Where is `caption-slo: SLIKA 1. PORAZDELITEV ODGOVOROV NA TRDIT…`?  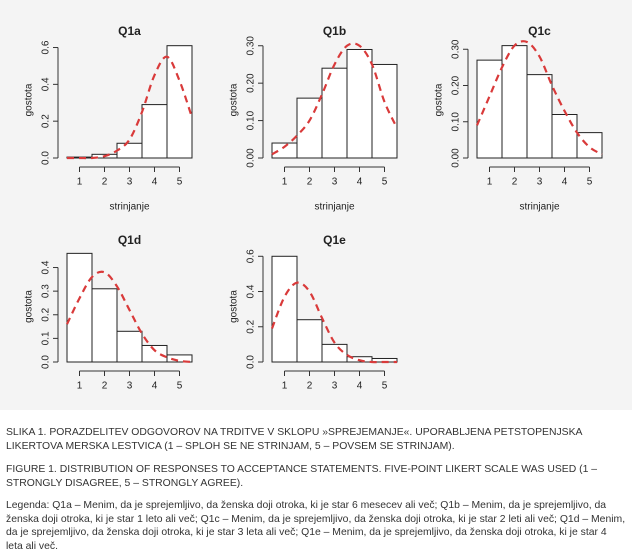 caption-slo: SLIKA 1. PORAZDELITEV ODGOVOROV NA TRDIT… is located at coordinates (294, 439).